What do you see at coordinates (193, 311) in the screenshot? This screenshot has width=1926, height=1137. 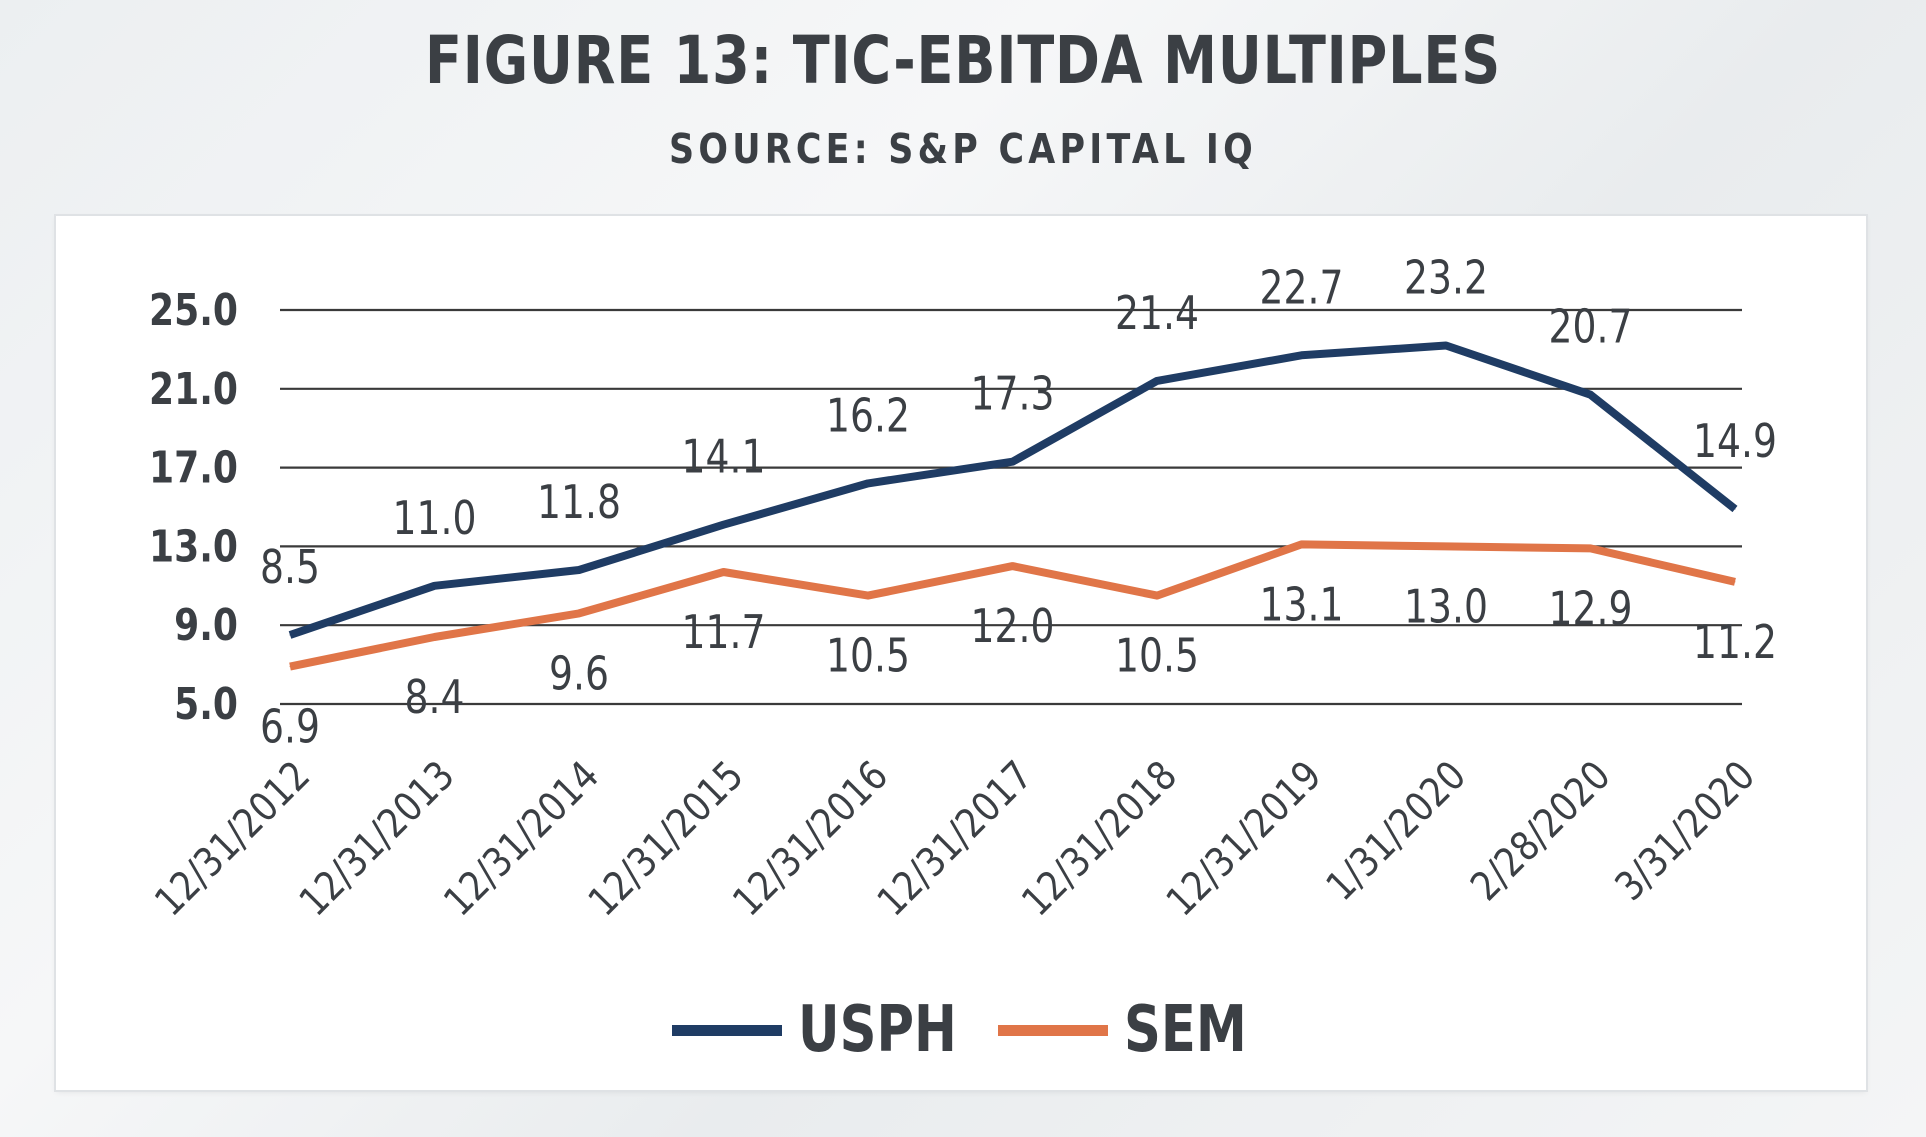 I see `y-tick-label: 25.0` at bounding box center [193, 311].